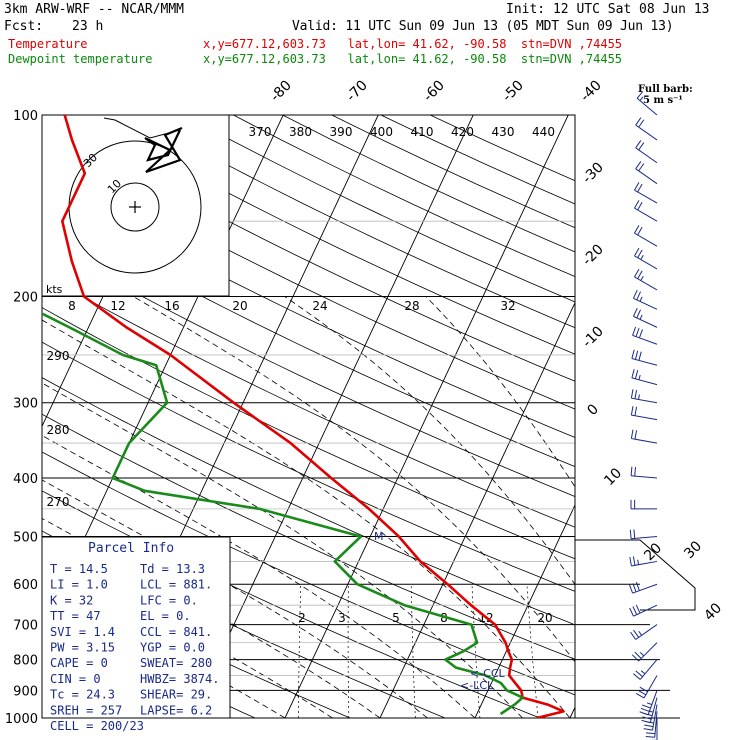 The width and height of the screenshot is (740, 740). What do you see at coordinates (319, 306) in the screenshot?
I see `vapor-pressure-label: 24` at bounding box center [319, 306].